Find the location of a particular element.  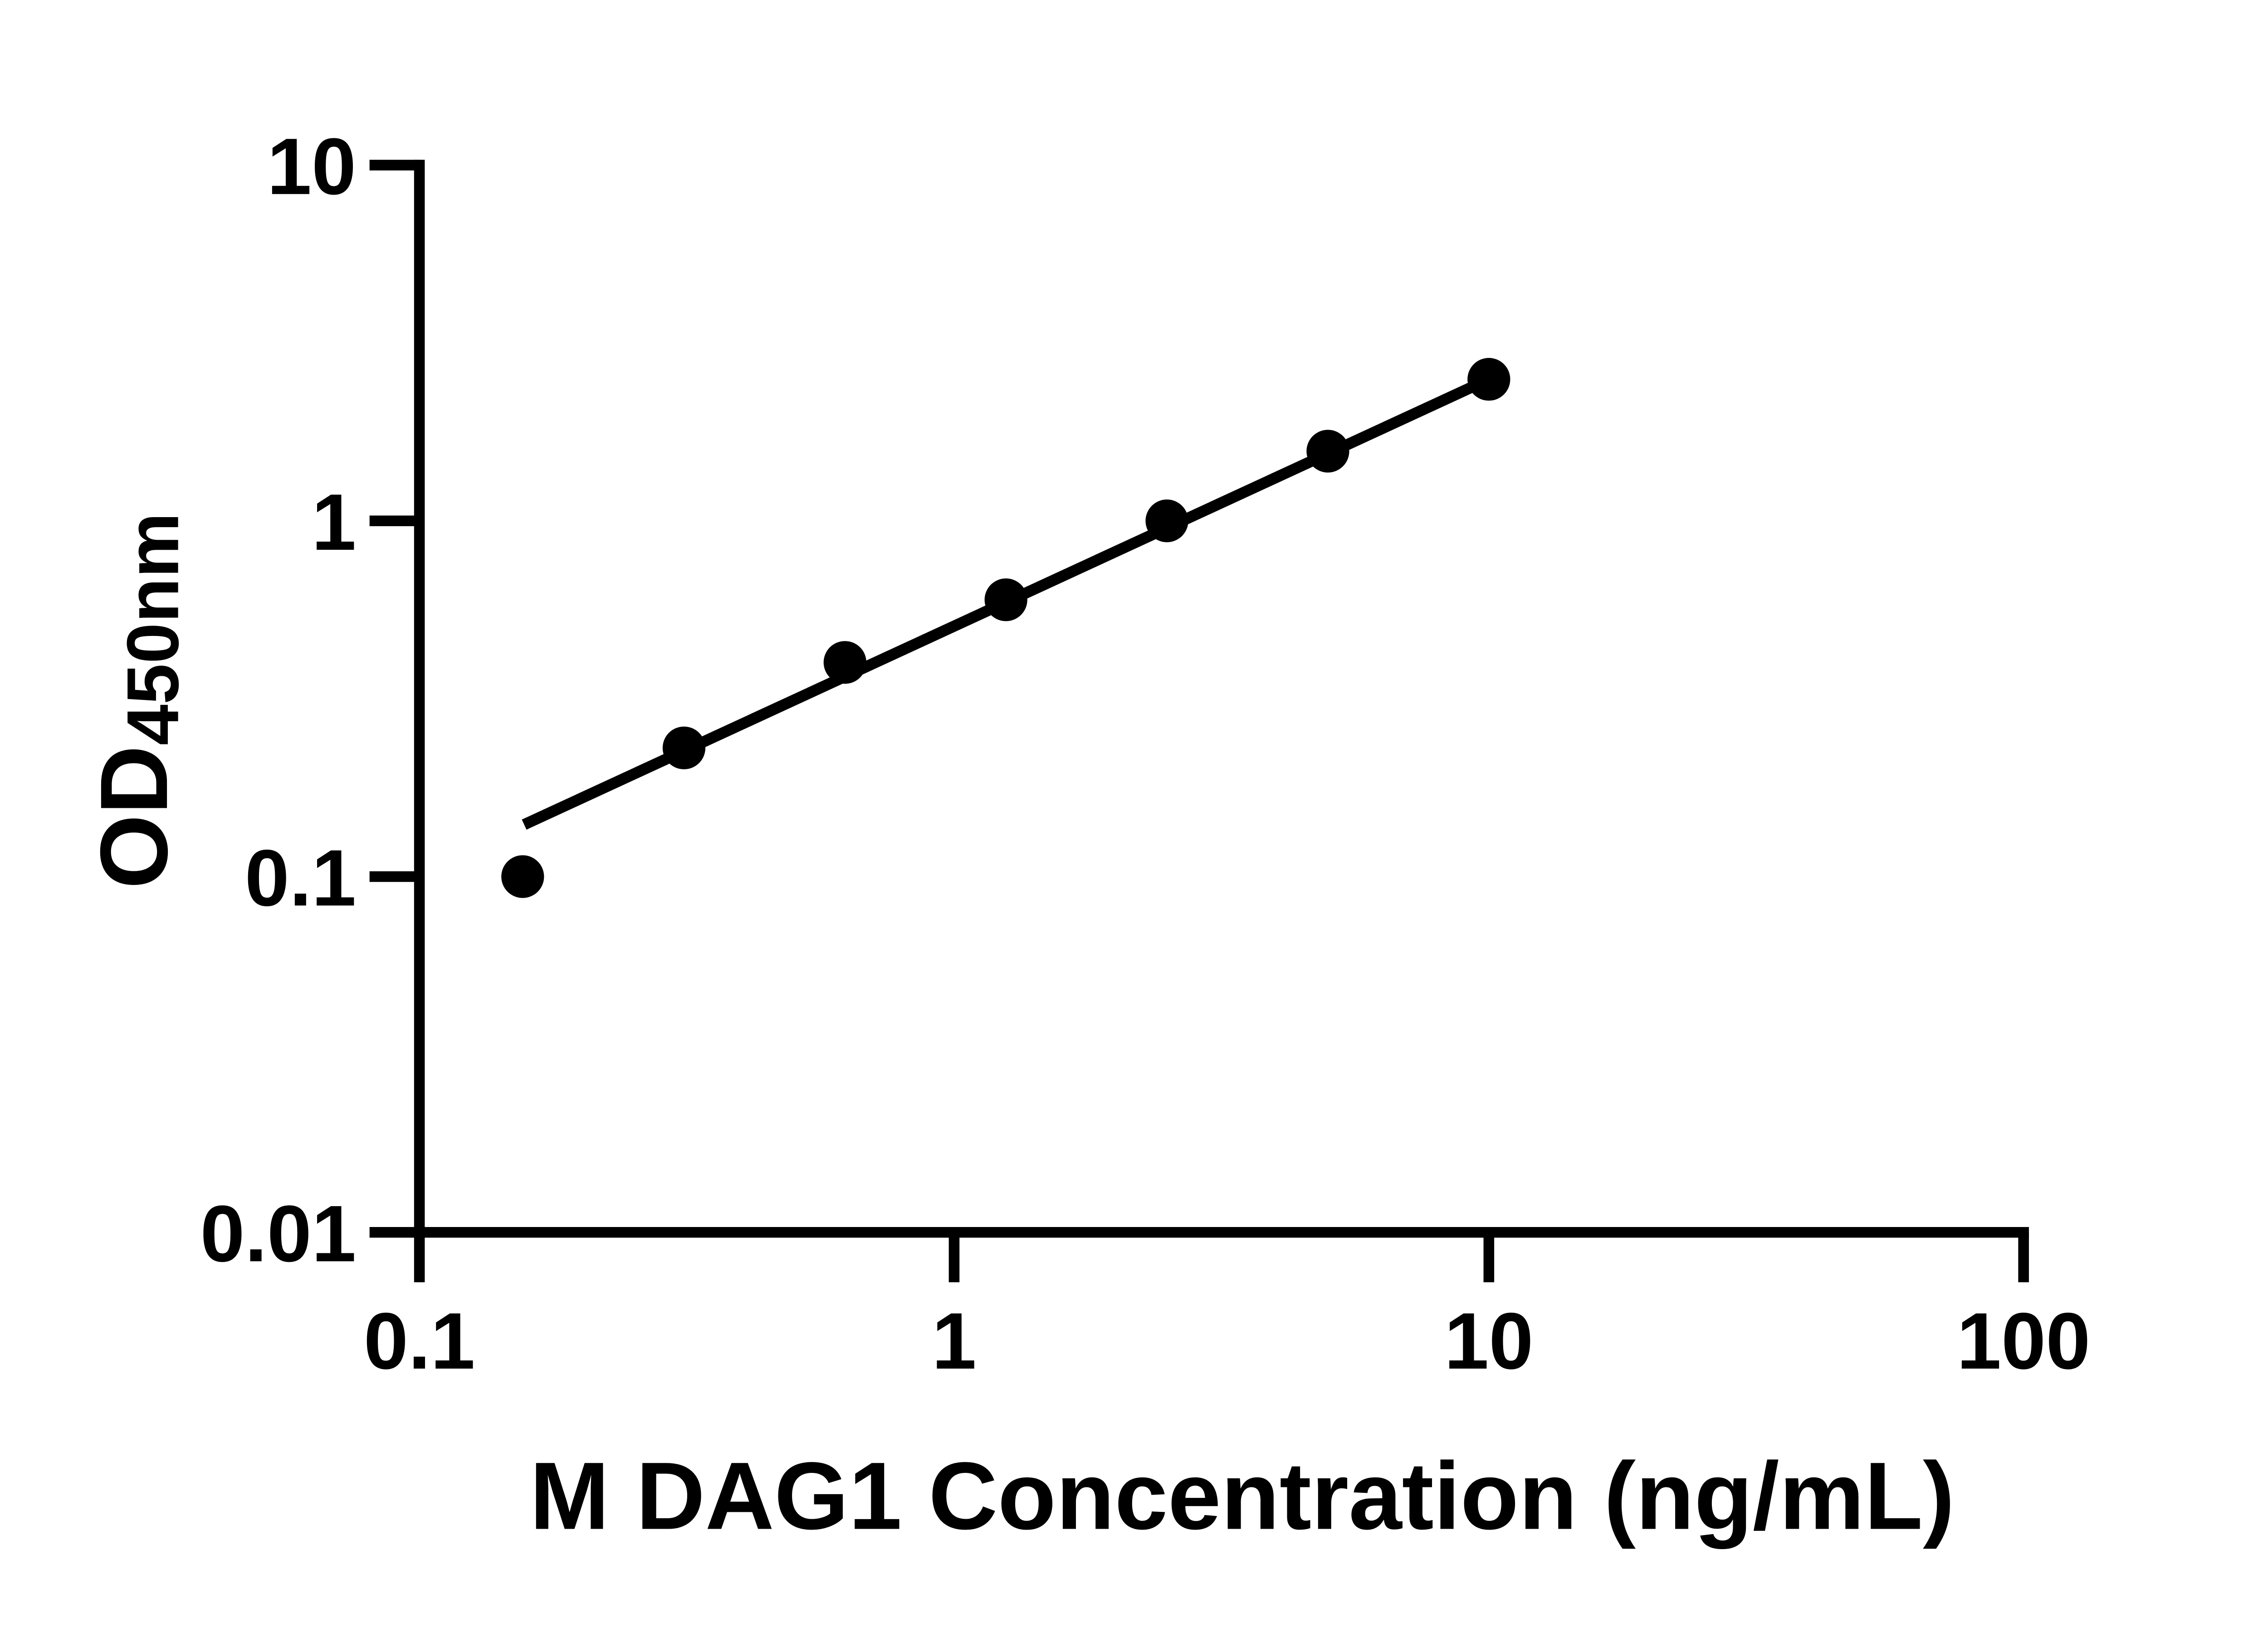

x-tick-label: 100 is located at coordinates (2024, 1341).